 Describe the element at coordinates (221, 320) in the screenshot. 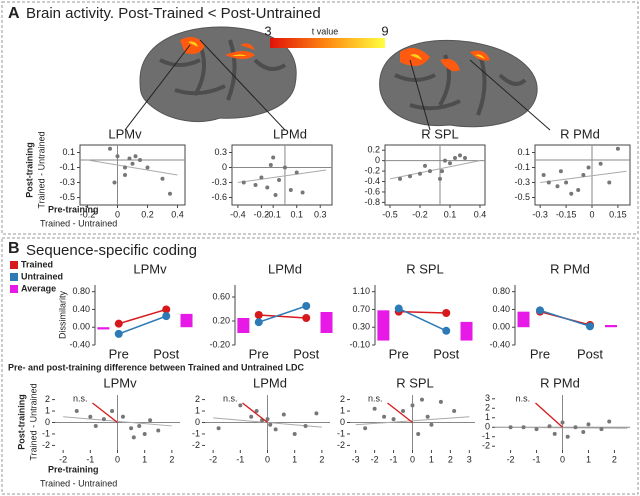

I see `y-tick-label: 0.20` at that location.